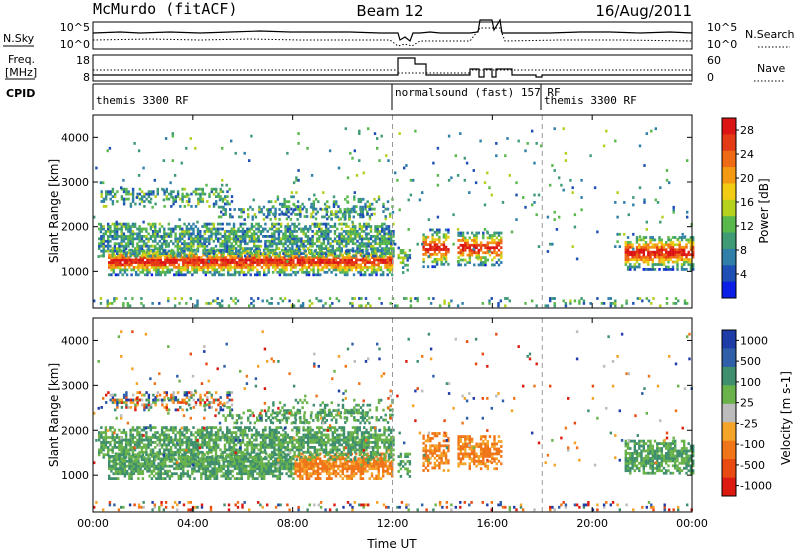  I want to click on power-cell-1938, so click(337, 244).